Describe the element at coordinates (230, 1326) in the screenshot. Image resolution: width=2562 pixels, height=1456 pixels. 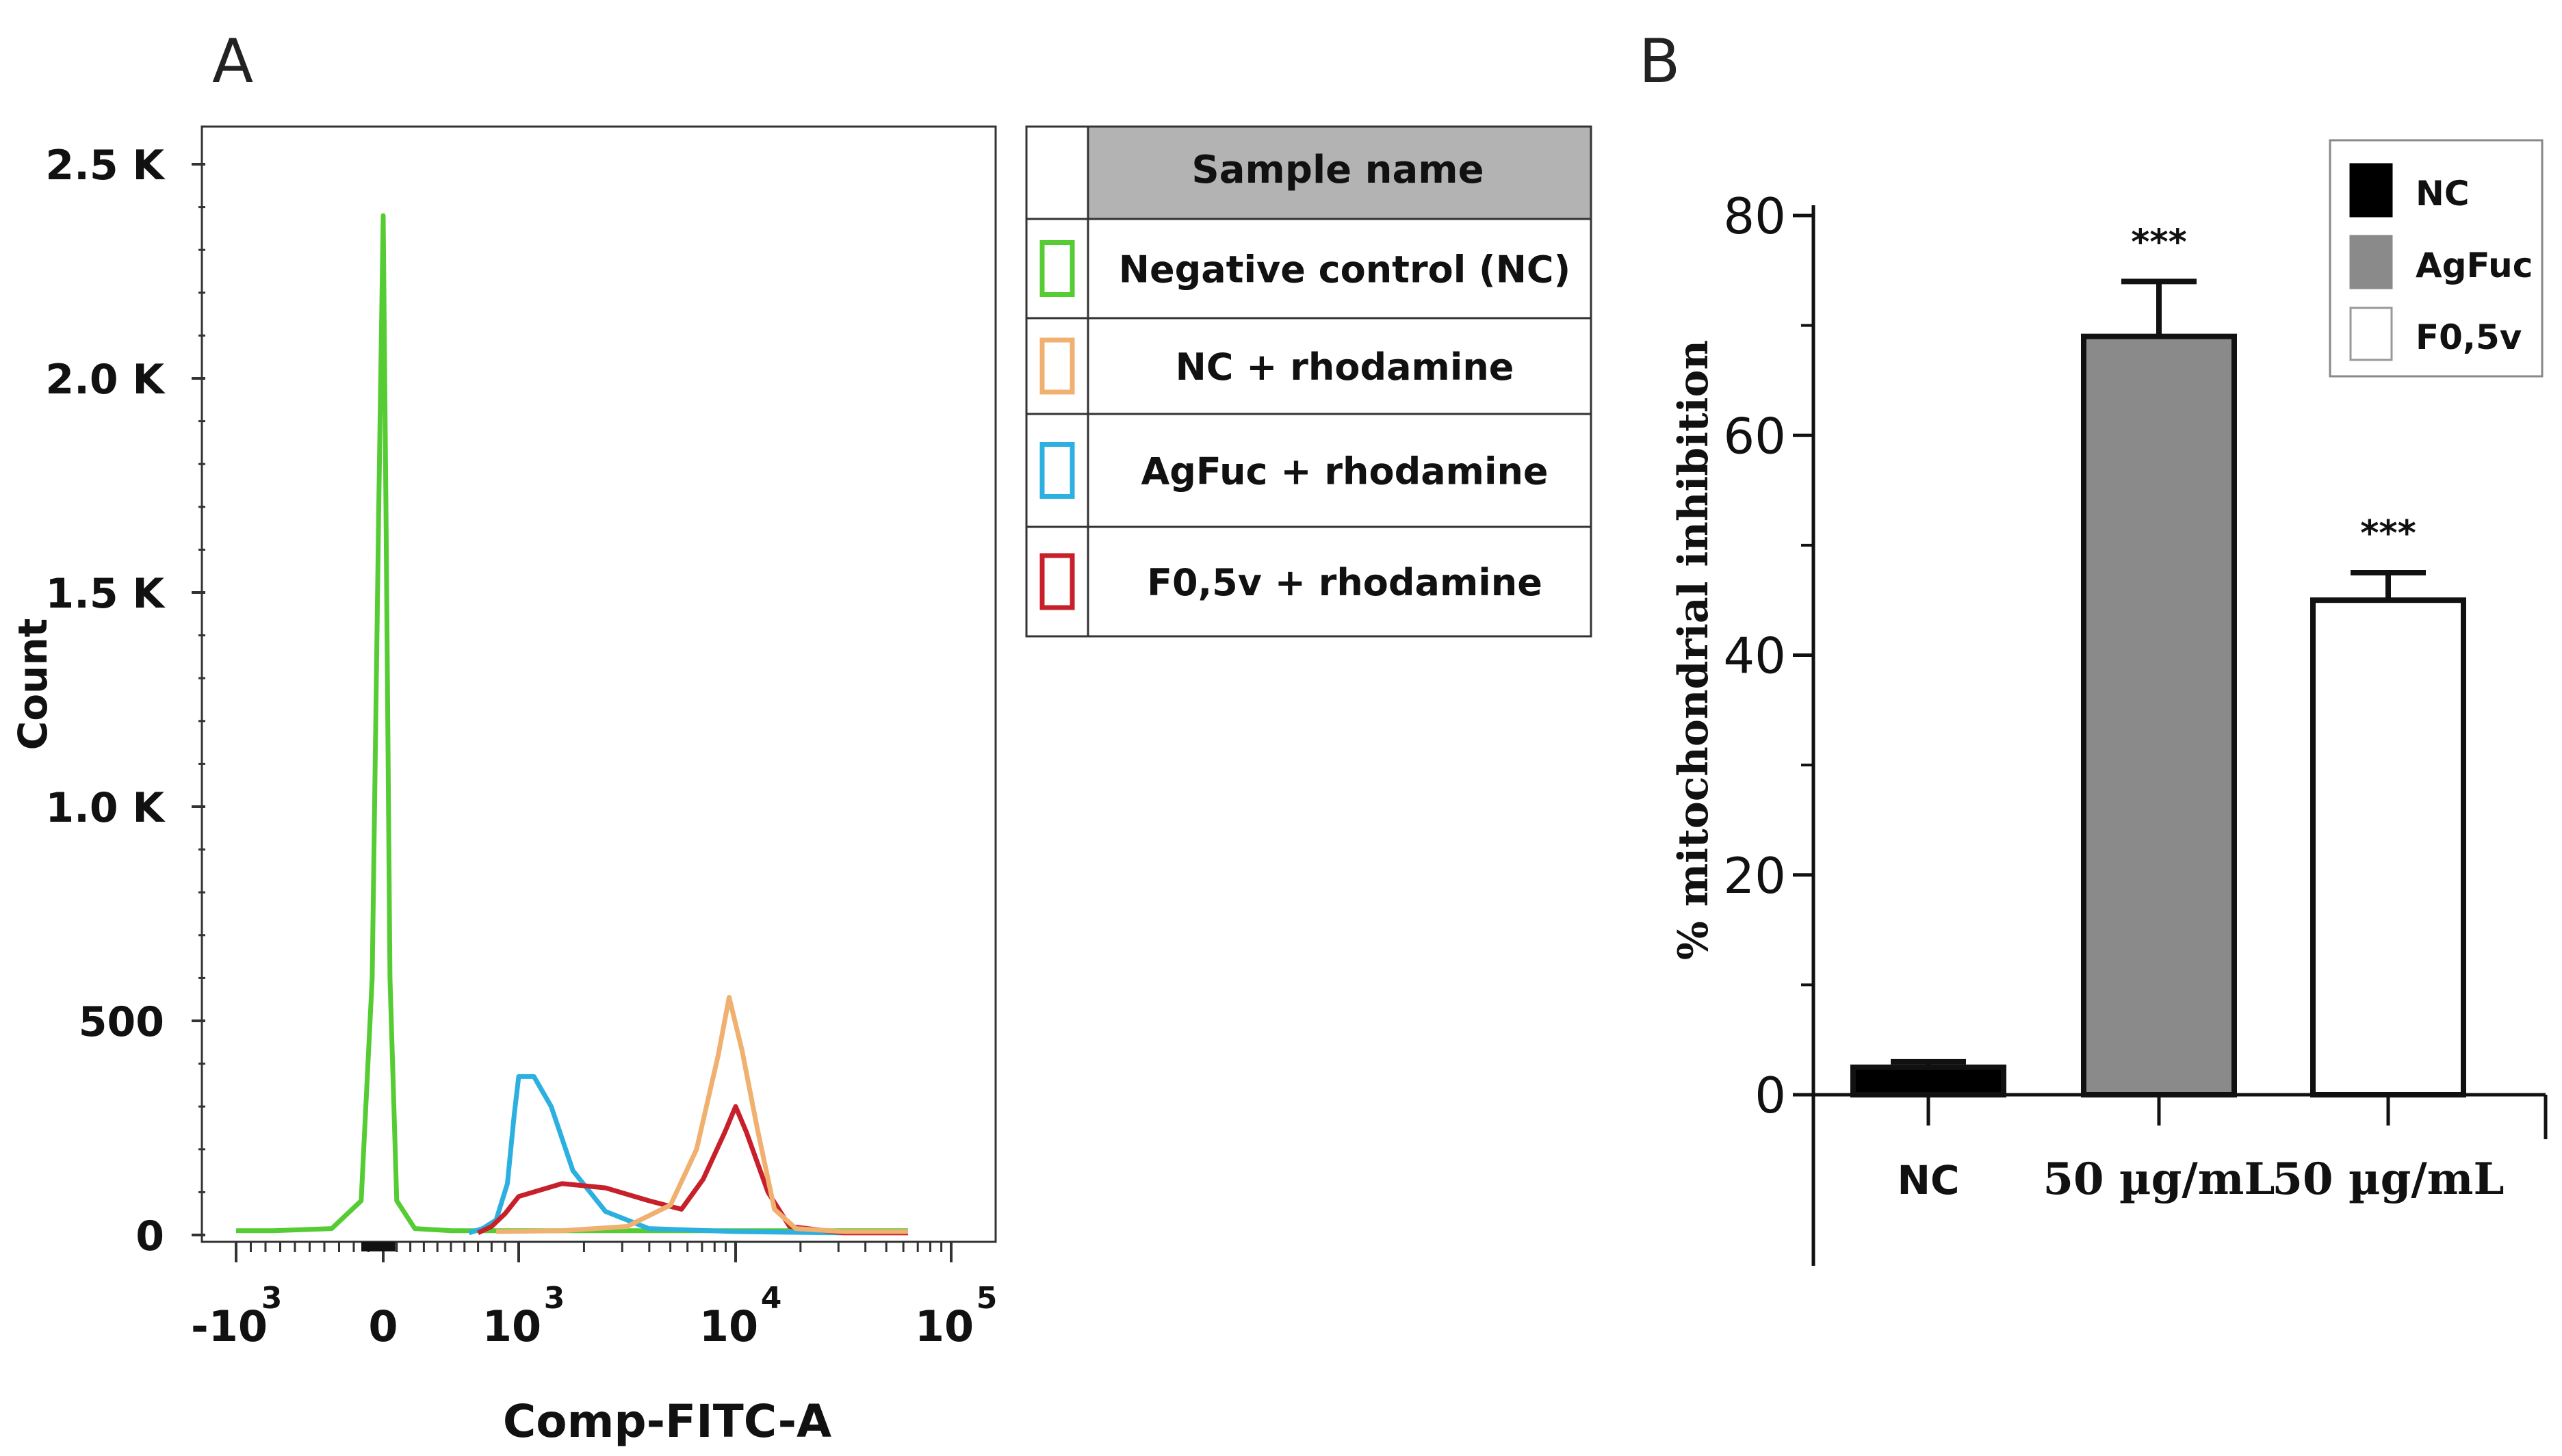
I see `x-tick-label: -10` at that location.